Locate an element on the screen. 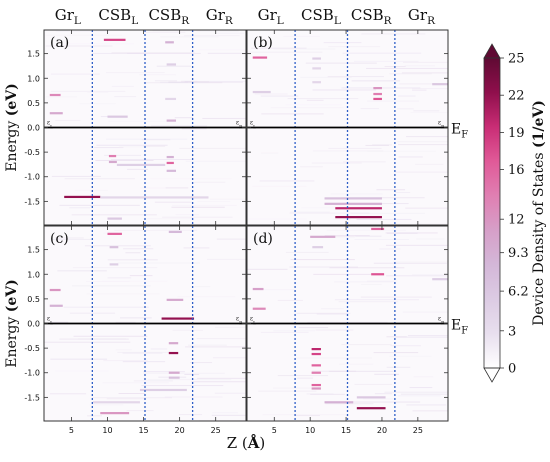  region-label-main: Gr is located at coordinates (65, 15).